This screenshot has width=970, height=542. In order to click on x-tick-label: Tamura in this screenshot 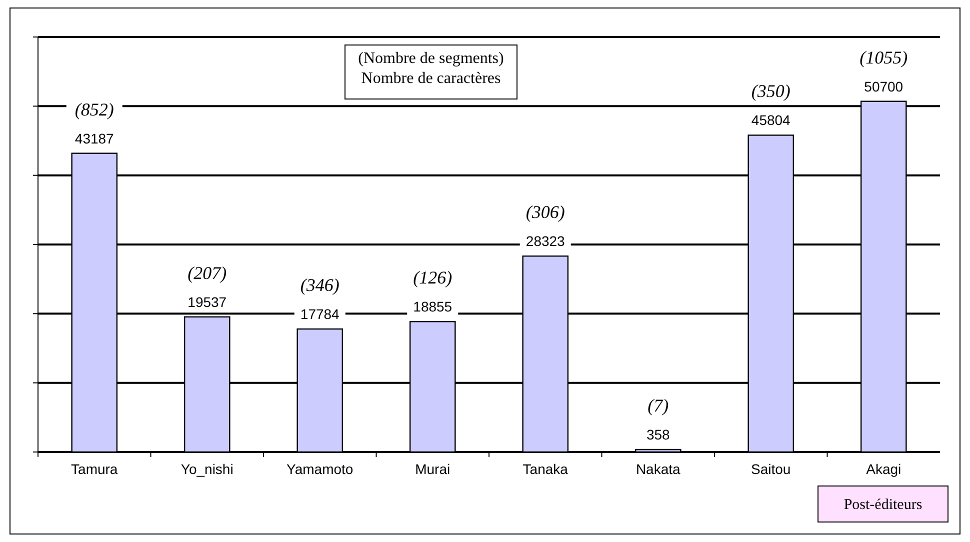, I will do `click(94, 469)`.